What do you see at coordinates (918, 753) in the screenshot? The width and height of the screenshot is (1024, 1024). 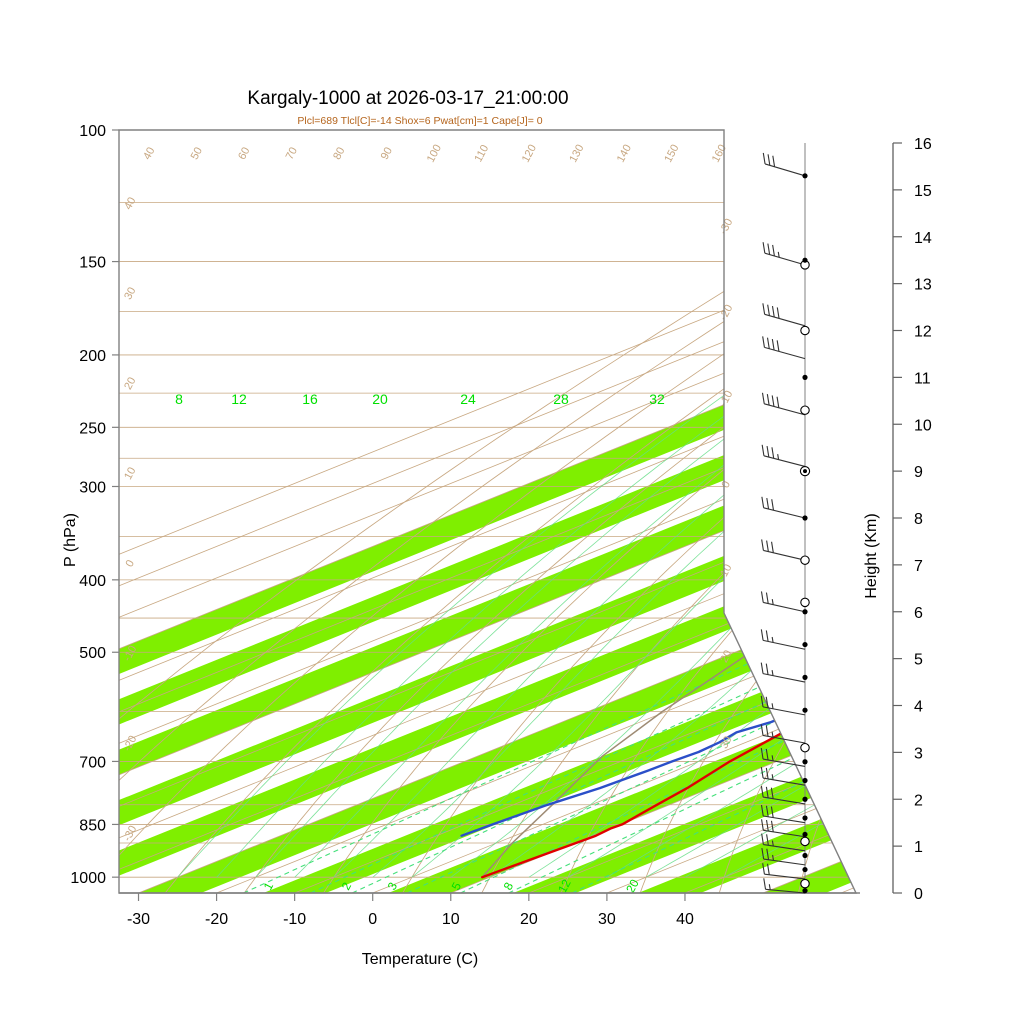 I see `height-tick-label: 3` at bounding box center [918, 753].